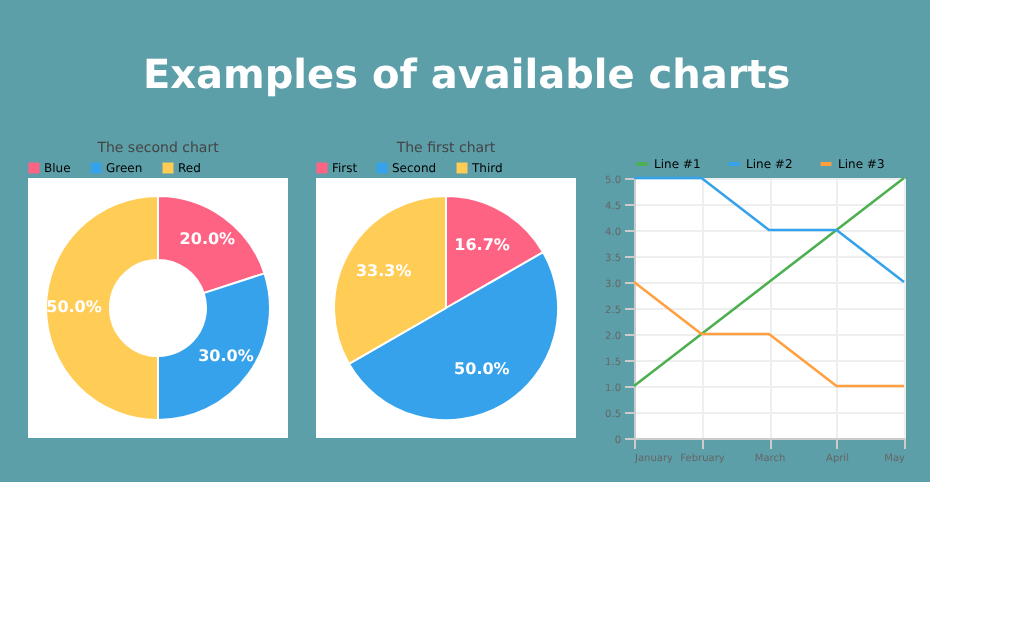 The image size is (1024, 640). What do you see at coordinates (226, 356) in the screenshot?
I see `data-label: 30.0%` at bounding box center [226, 356].